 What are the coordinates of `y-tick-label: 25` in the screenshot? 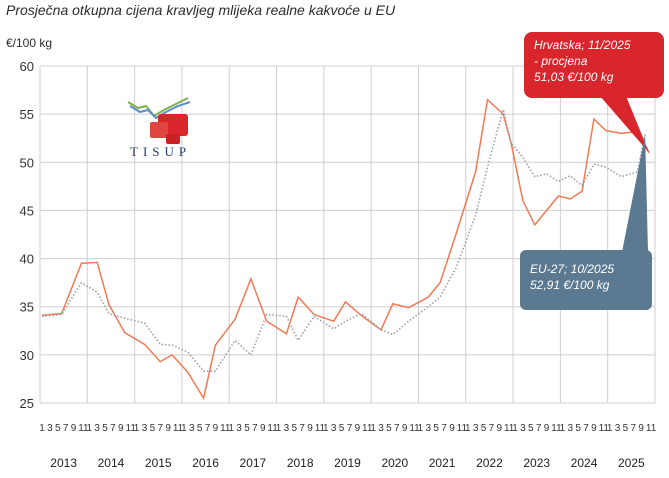 It's located at (27, 403).